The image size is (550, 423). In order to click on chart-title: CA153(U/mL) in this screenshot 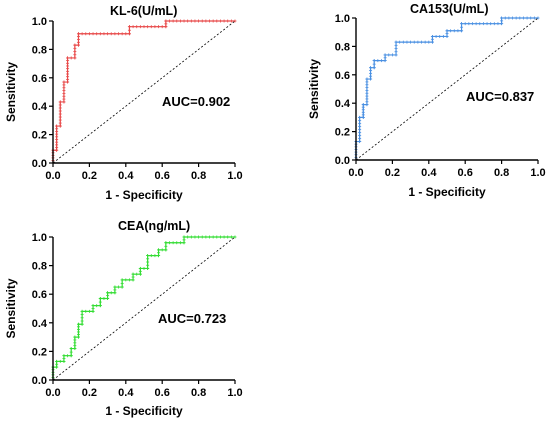, I will do `click(449, 9)`.